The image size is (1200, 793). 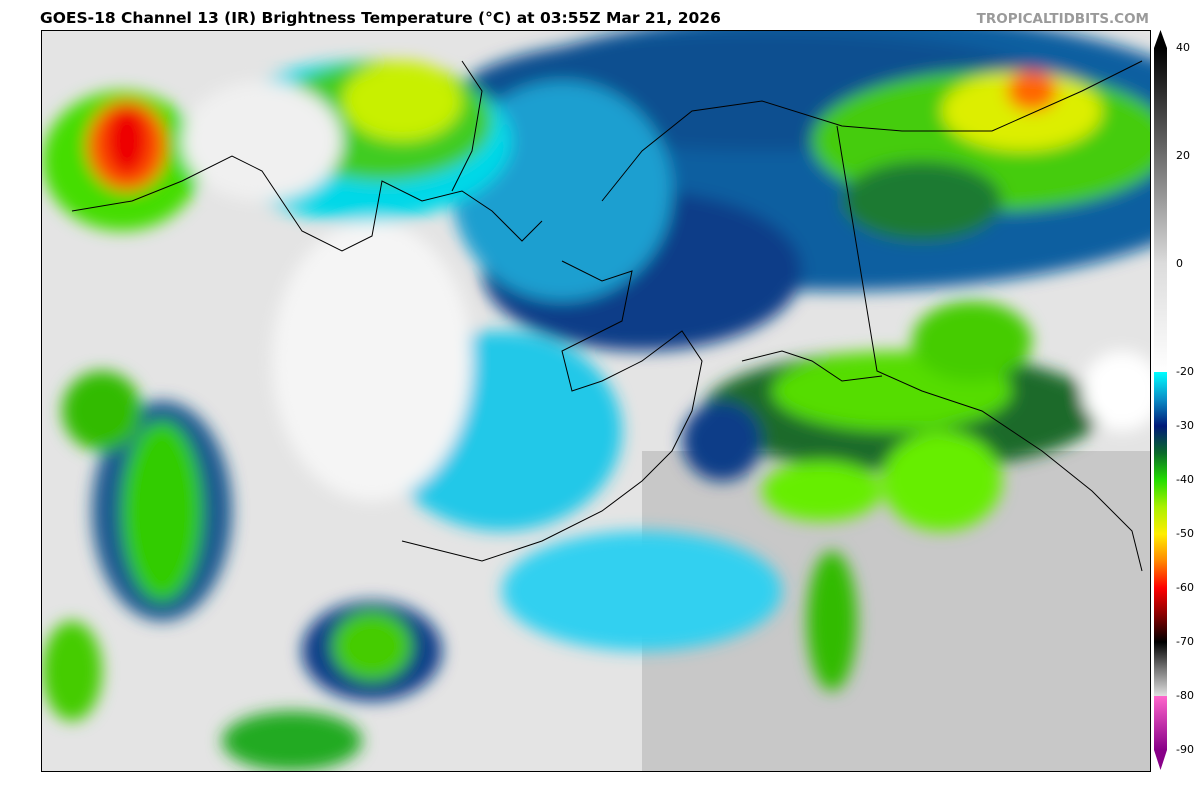 What do you see at coordinates (1185, 533) in the screenshot?
I see `colorbar-tick-label: -50` at bounding box center [1185, 533].